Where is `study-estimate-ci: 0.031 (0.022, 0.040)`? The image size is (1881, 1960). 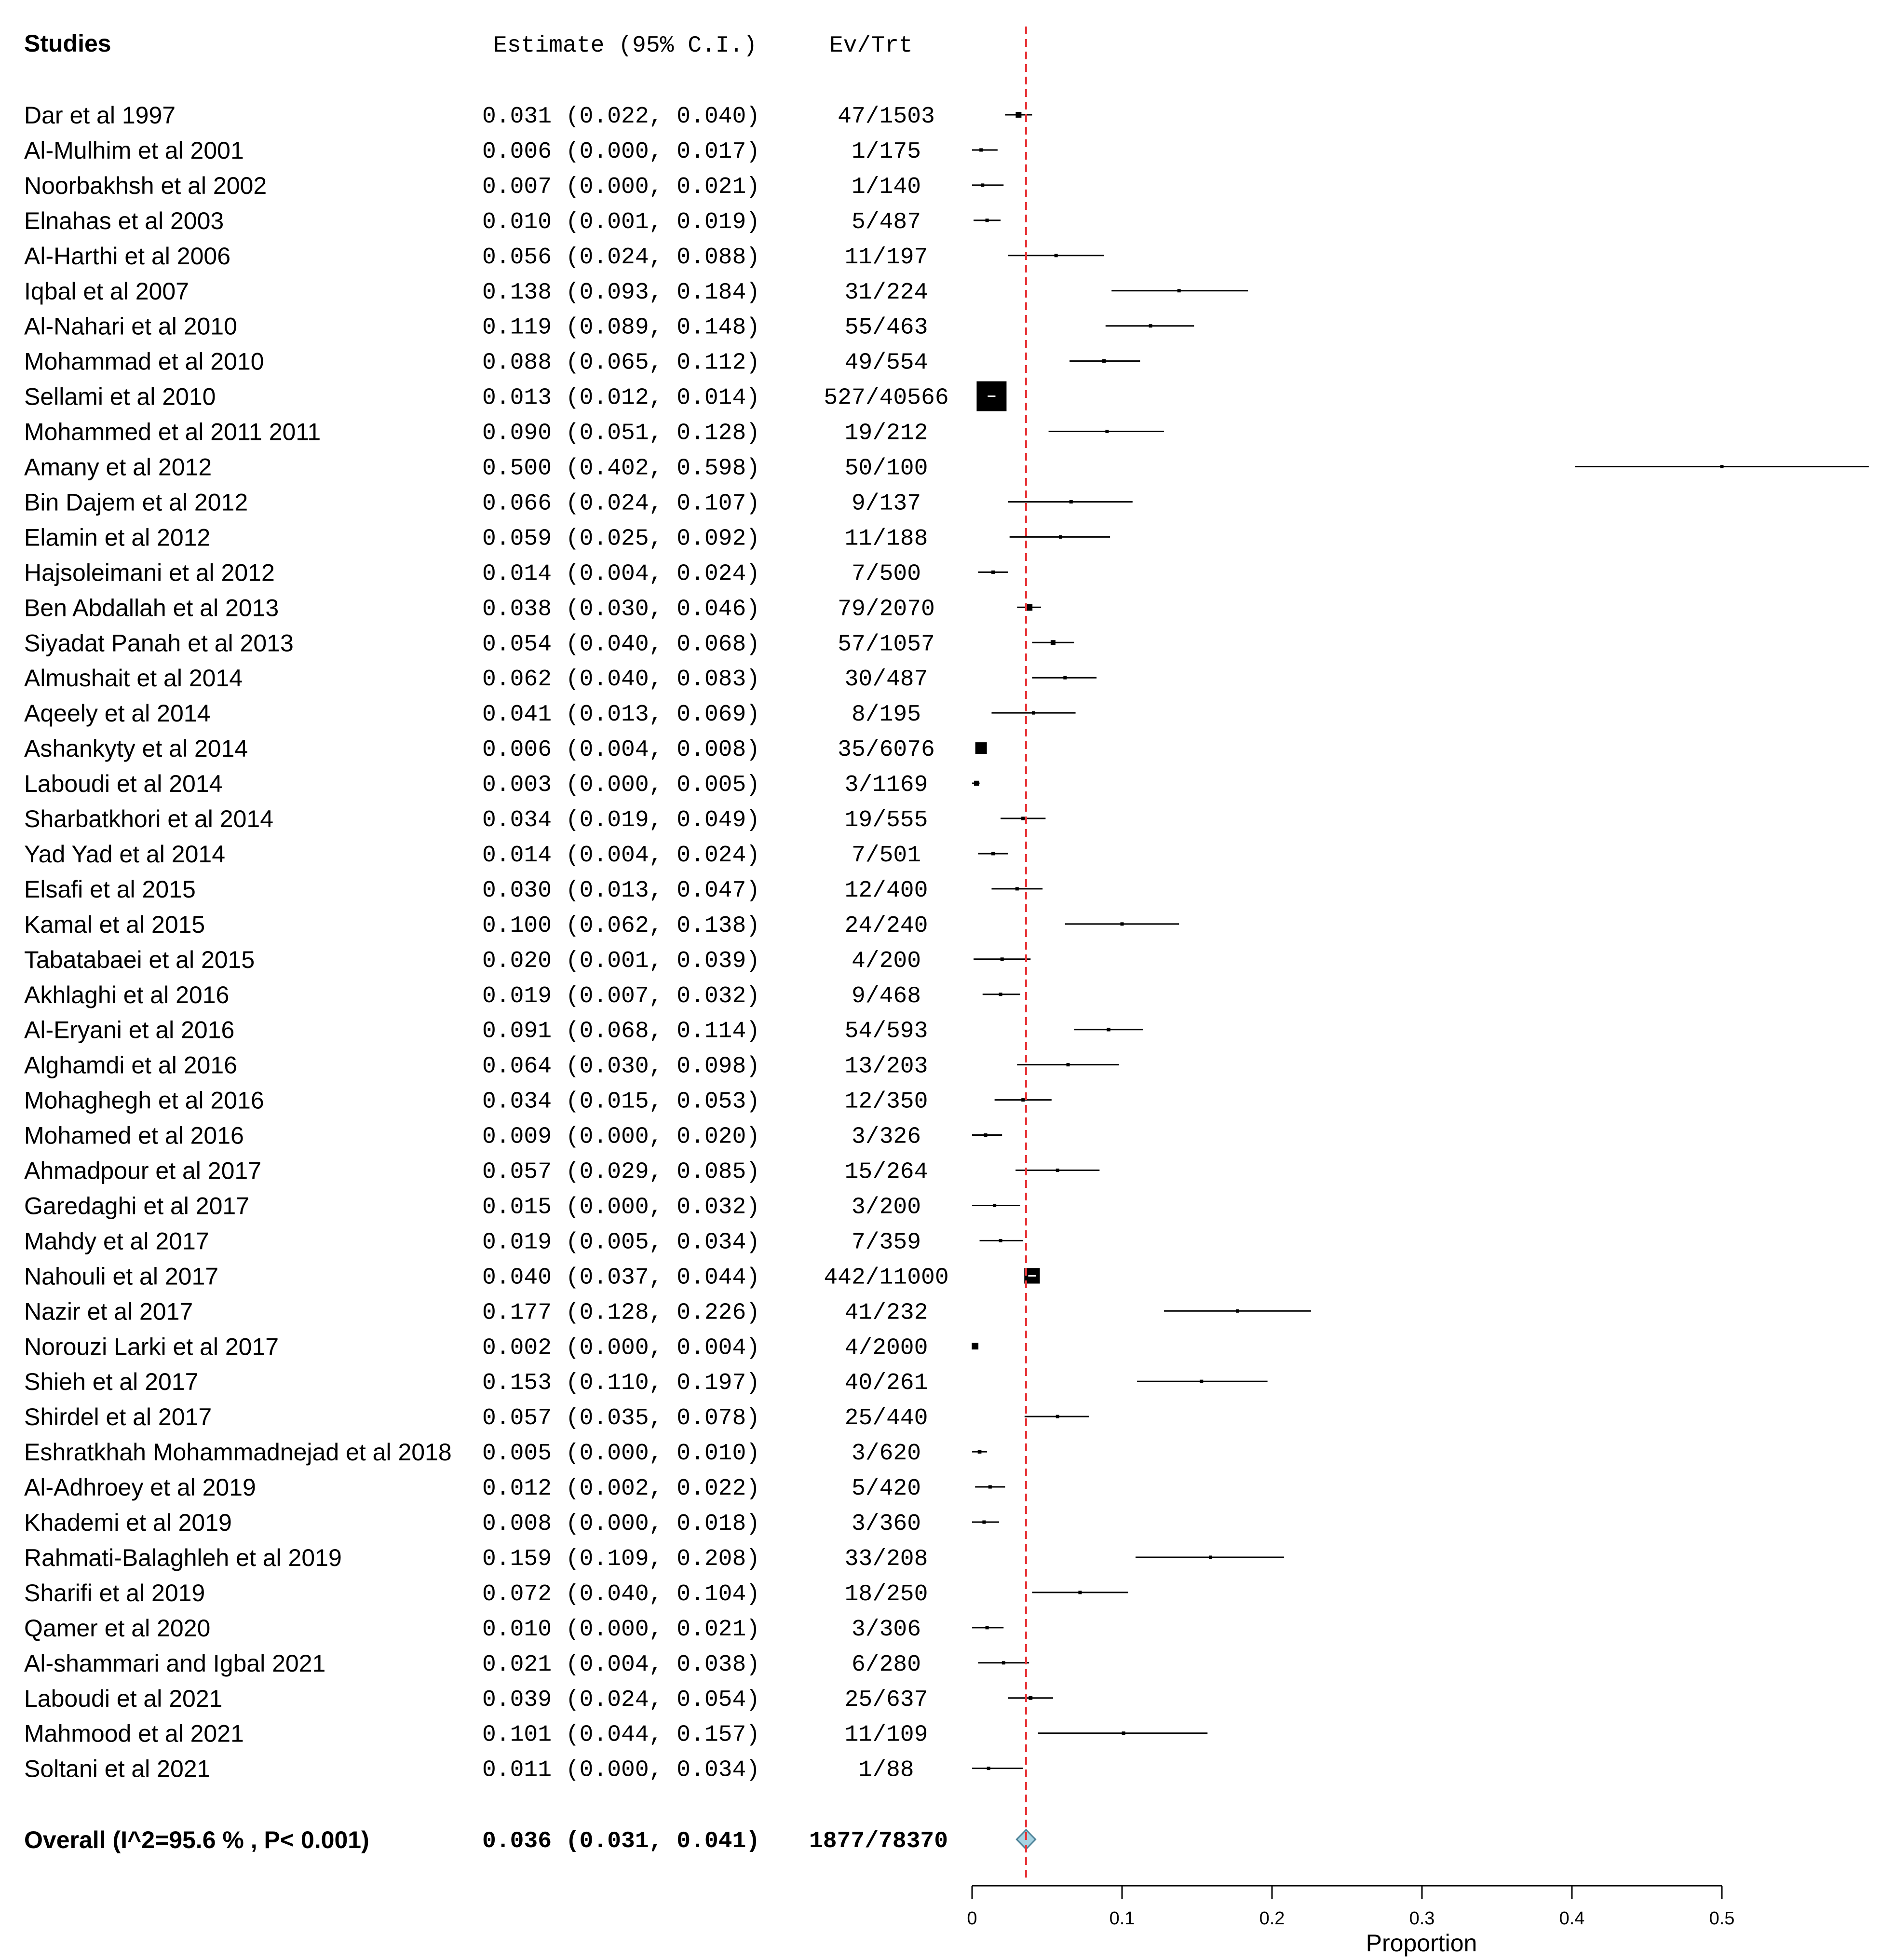
study-estimate-ci: 0.031 (0.022, 0.040) is located at coordinates (621, 117).